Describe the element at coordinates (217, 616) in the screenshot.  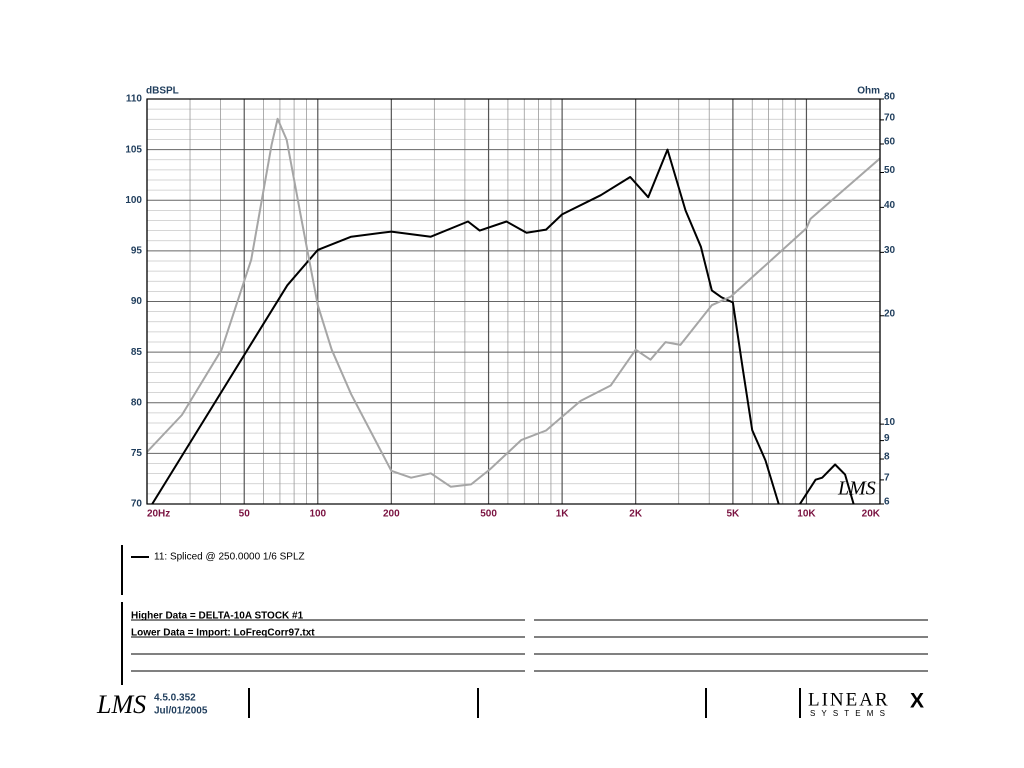
I see `note: Higher Data = DELTA-10A STOCK #1` at that location.